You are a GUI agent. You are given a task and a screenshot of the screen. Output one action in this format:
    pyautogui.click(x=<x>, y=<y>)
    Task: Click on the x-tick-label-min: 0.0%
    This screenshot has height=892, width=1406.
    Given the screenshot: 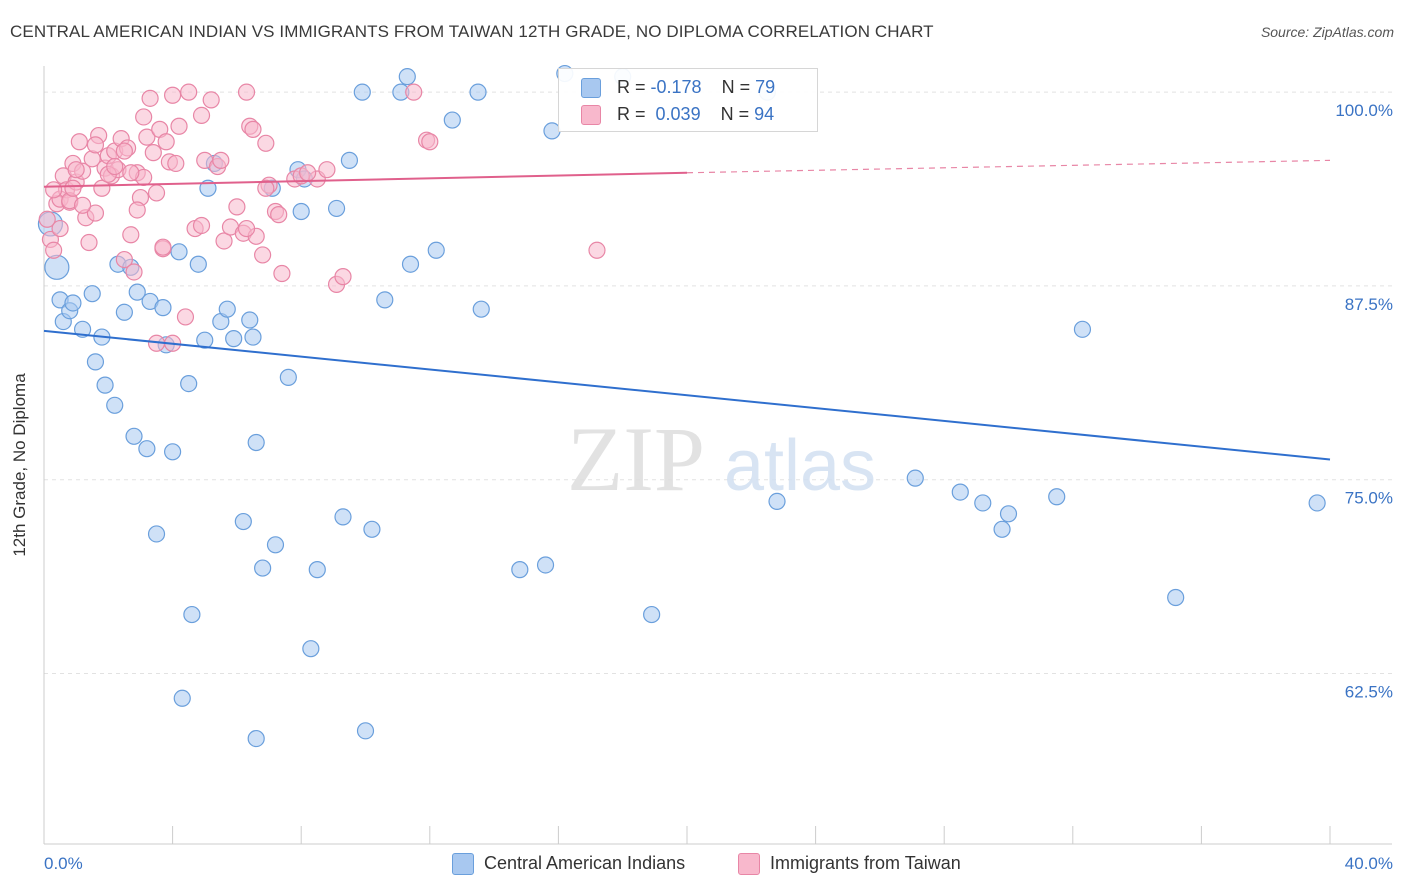 What is the action you would take?
    pyautogui.click(x=63, y=863)
    